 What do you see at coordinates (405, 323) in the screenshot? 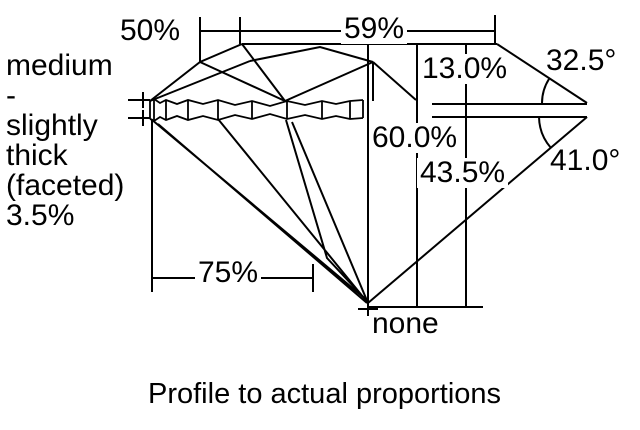
I see `culet-label: none` at bounding box center [405, 323].